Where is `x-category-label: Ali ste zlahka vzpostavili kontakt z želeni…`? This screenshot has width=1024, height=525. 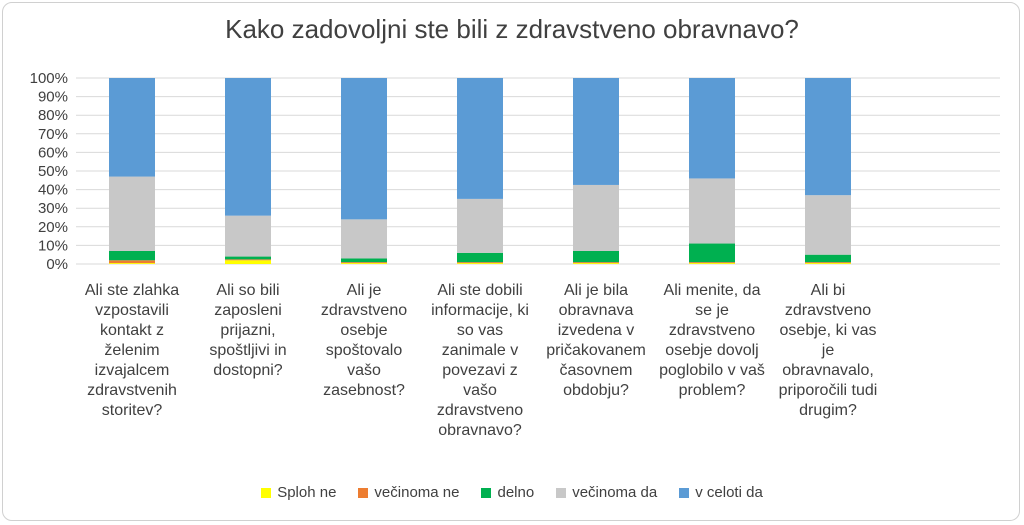
x-category-label: Ali ste zlahka vzpostavili kontakt z želeni… is located at coordinates (132, 350).